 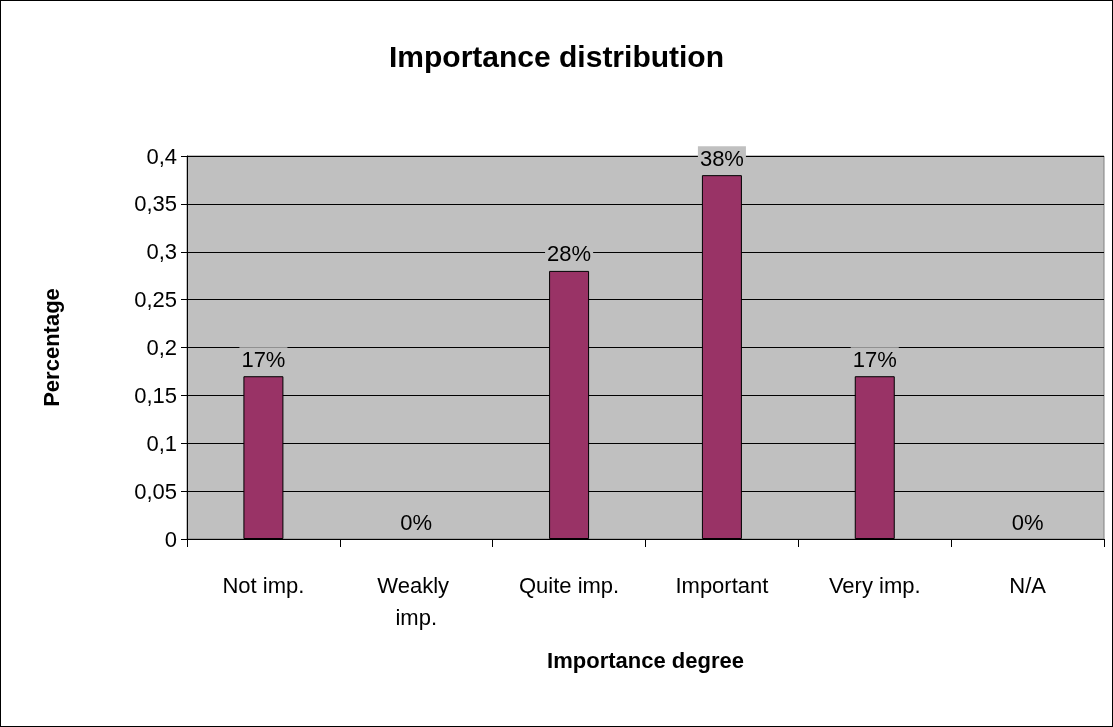 I want to click on x-tick-label: N/A, so click(x=1028, y=585).